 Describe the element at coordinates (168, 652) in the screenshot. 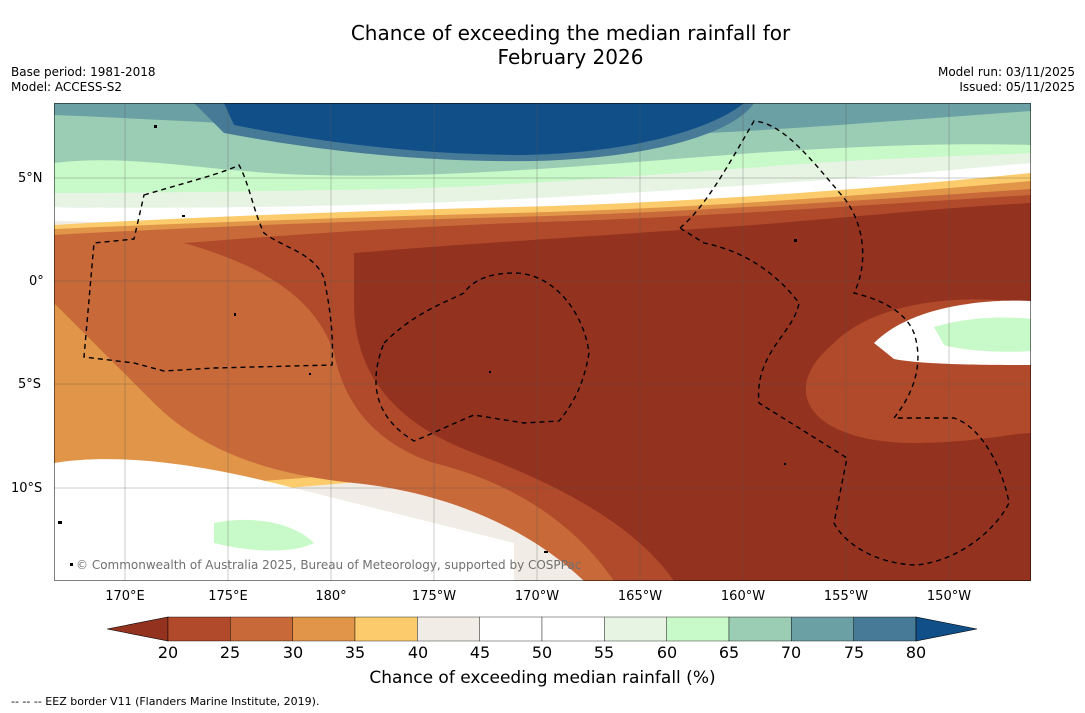

I see `cbar-tick-20: 20` at that location.